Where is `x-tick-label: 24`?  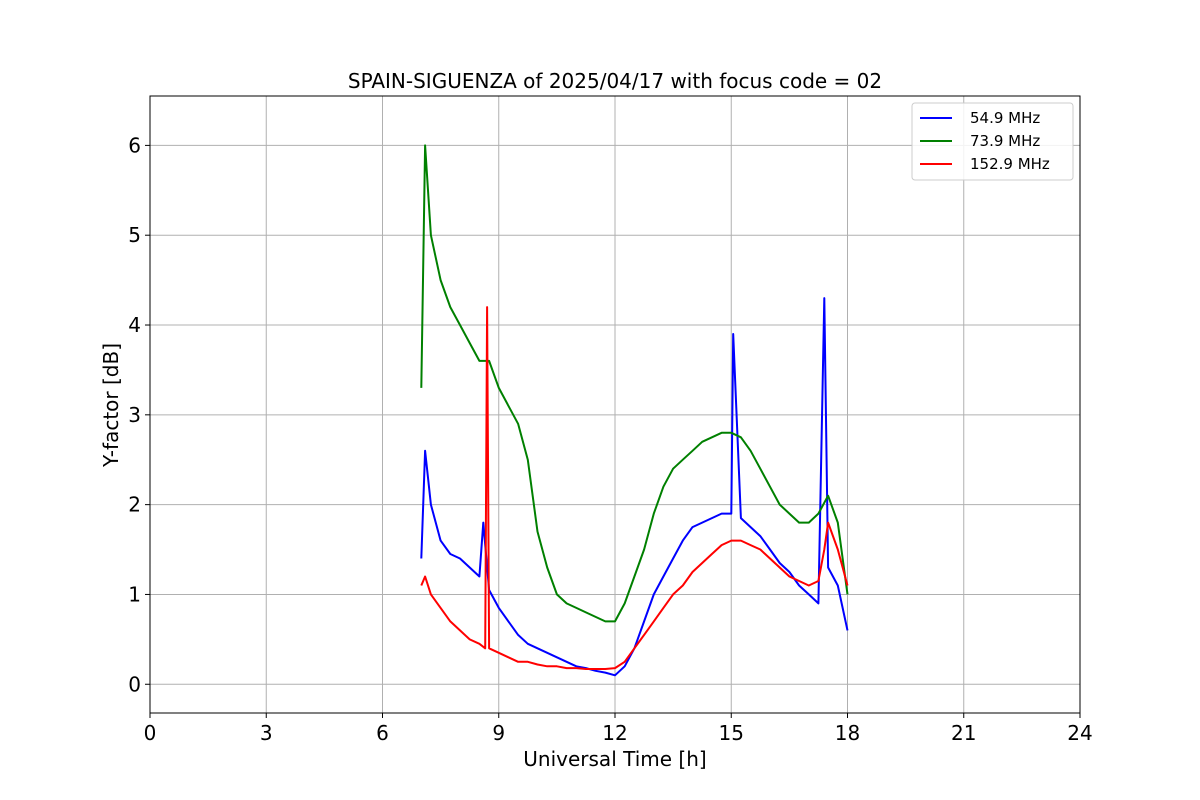 x-tick-label: 24 is located at coordinates (1079, 733).